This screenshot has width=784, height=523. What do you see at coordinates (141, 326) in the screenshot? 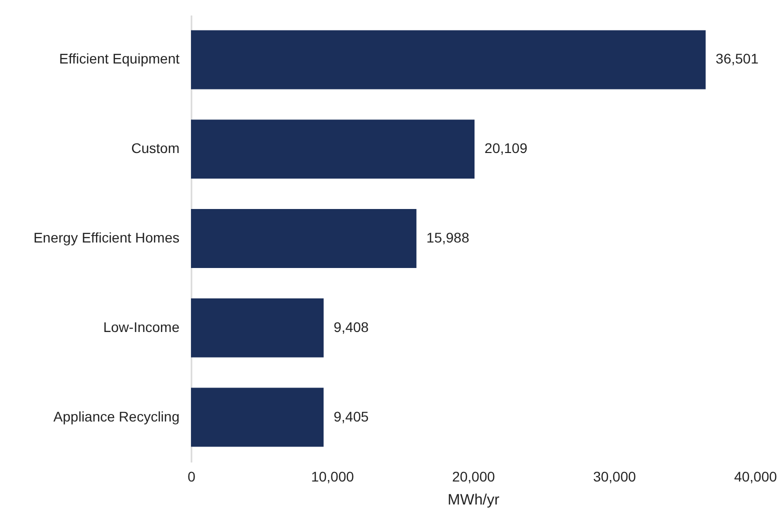
I see `y-tick-label: Low-Income` at bounding box center [141, 326].